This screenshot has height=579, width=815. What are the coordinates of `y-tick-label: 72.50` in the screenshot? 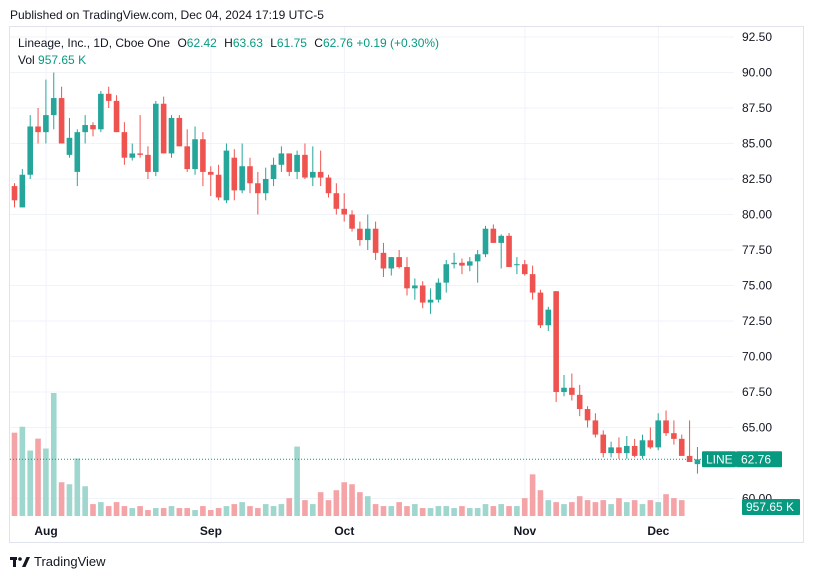 It's located at (757, 321).